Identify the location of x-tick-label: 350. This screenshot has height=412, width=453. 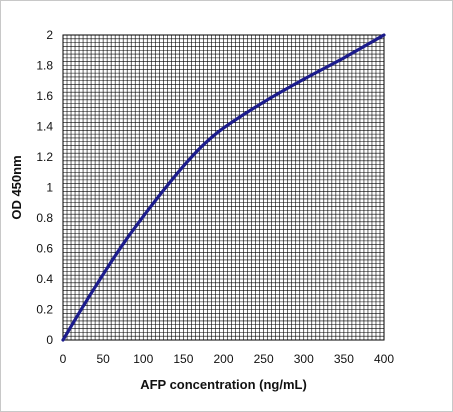
(344, 359).